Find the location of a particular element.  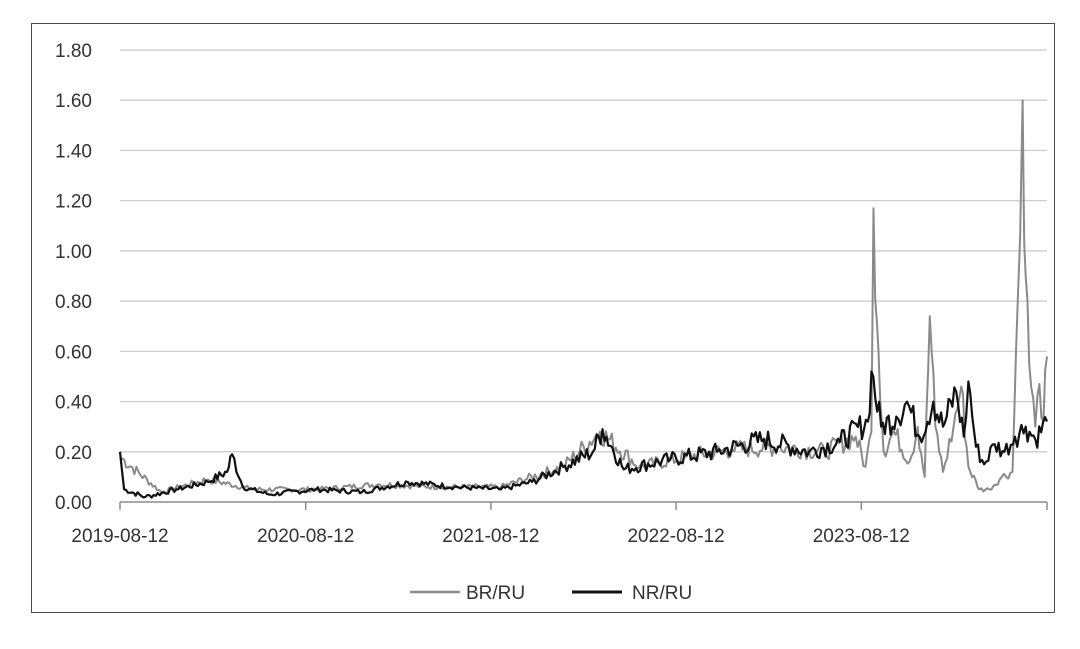

y-tick-label: 0.20 is located at coordinates (73, 453).